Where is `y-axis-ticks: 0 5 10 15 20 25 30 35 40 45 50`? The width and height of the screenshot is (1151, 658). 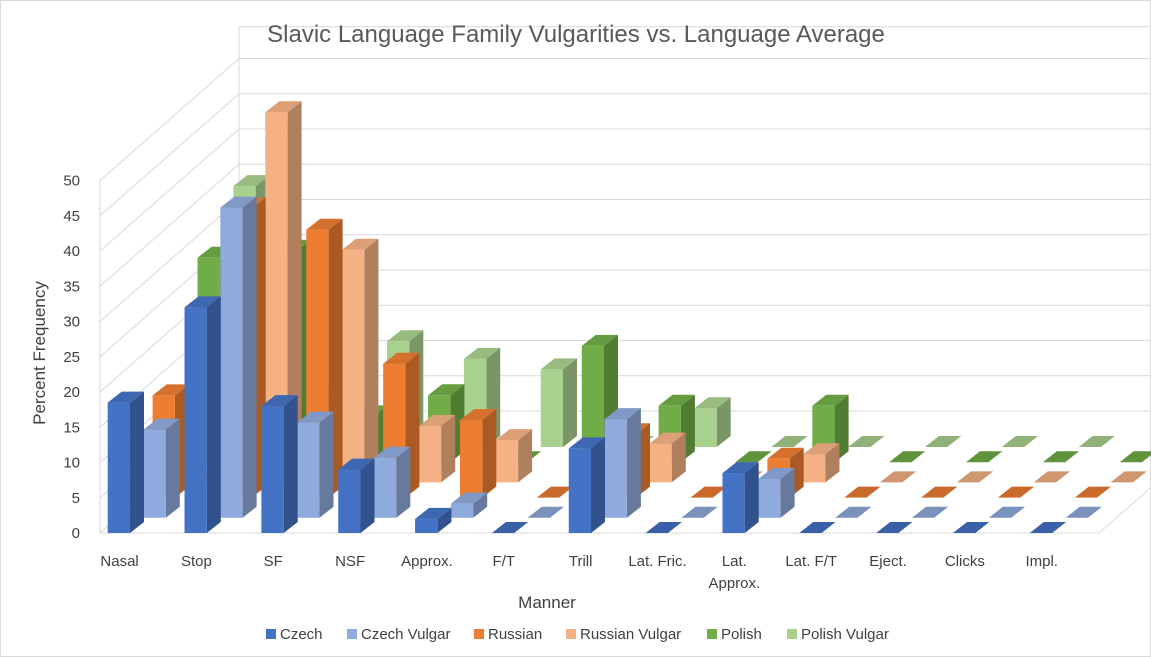
y-axis-ticks: 0 5 10 15 20 25 30 35 40 45 50 is located at coordinates (71, 358).